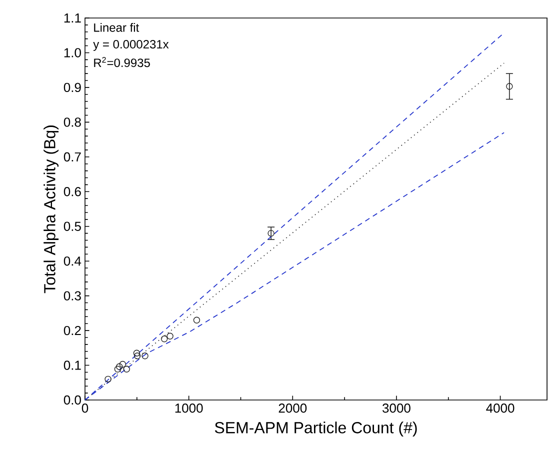  What do you see at coordinates (72, 122) in the screenshot?
I see `y-tick-label: 0.8` at bounding box center [72, 122].